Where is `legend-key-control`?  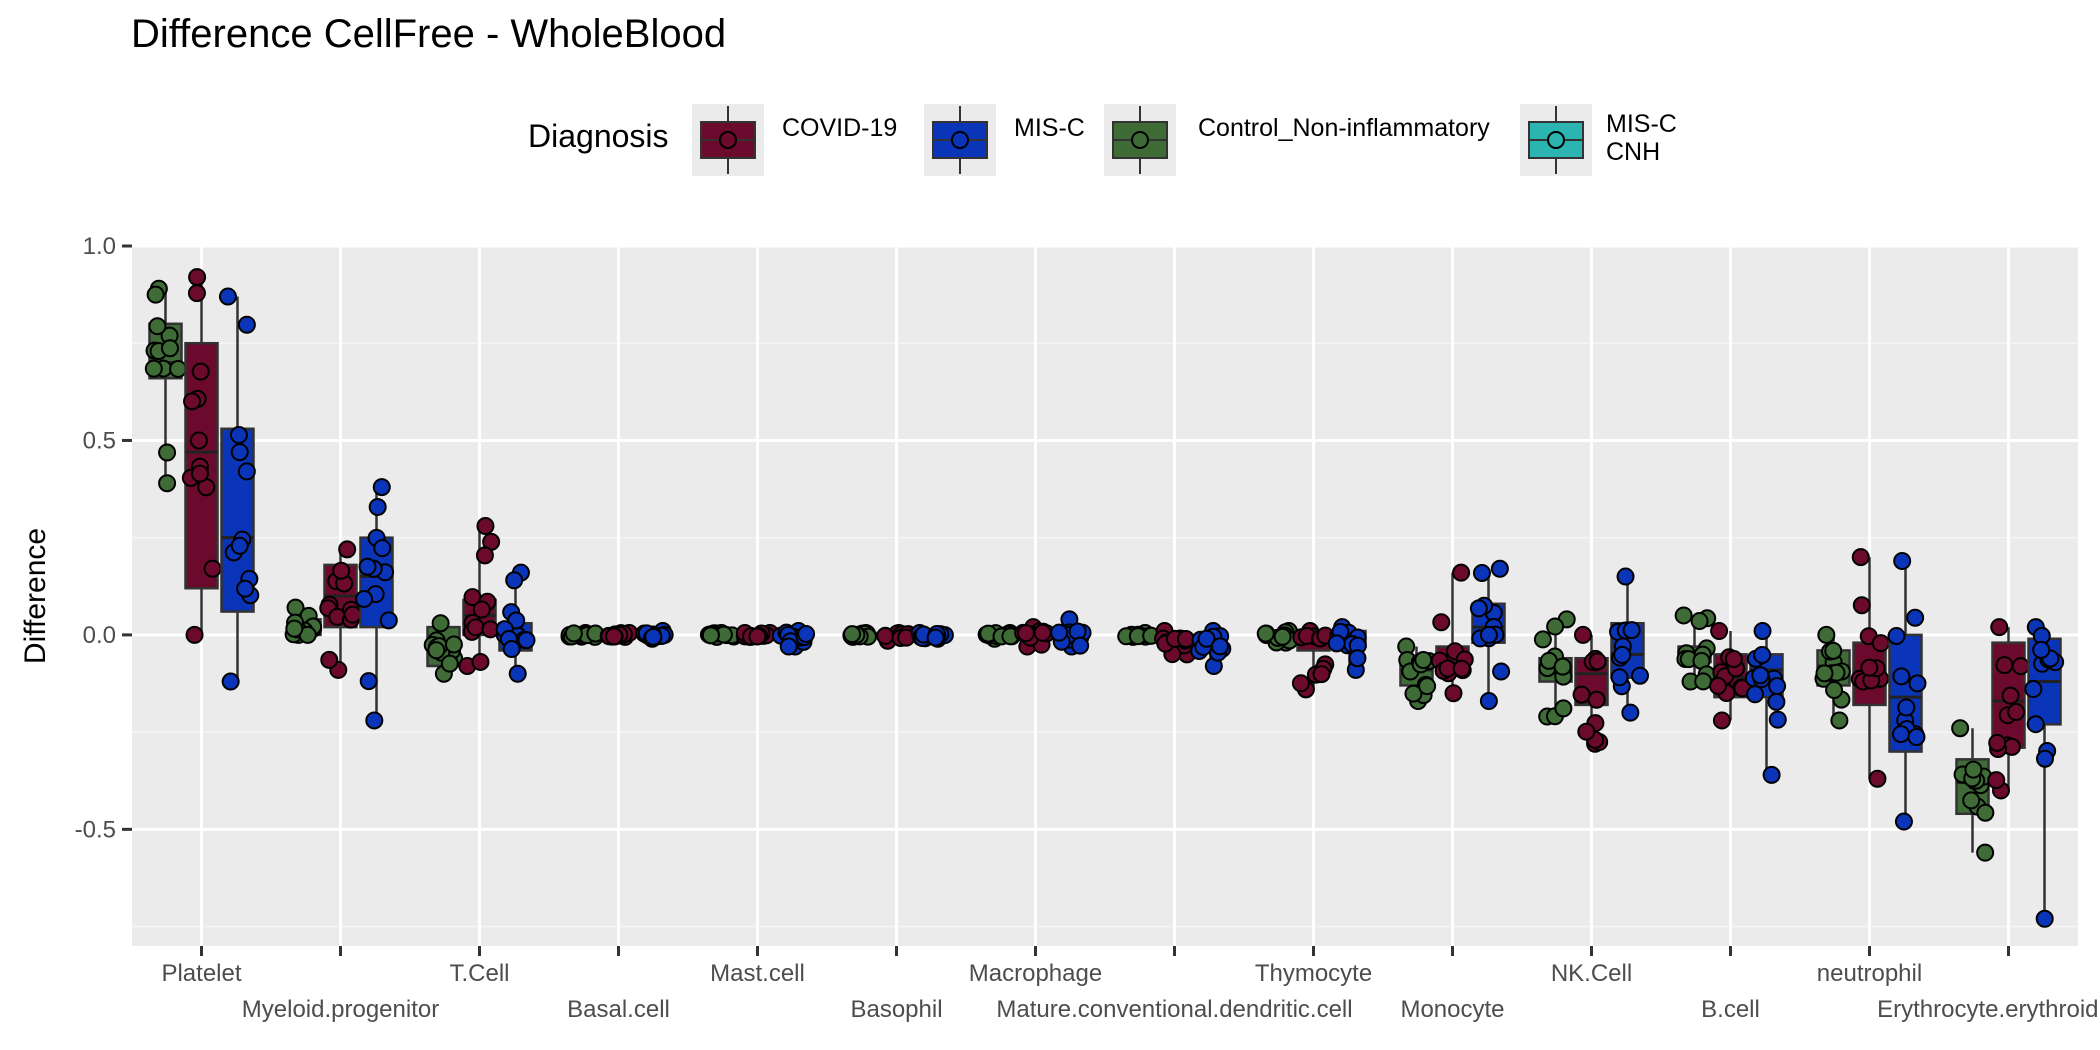 legend-key-control is located at coordinates (1140, 140).